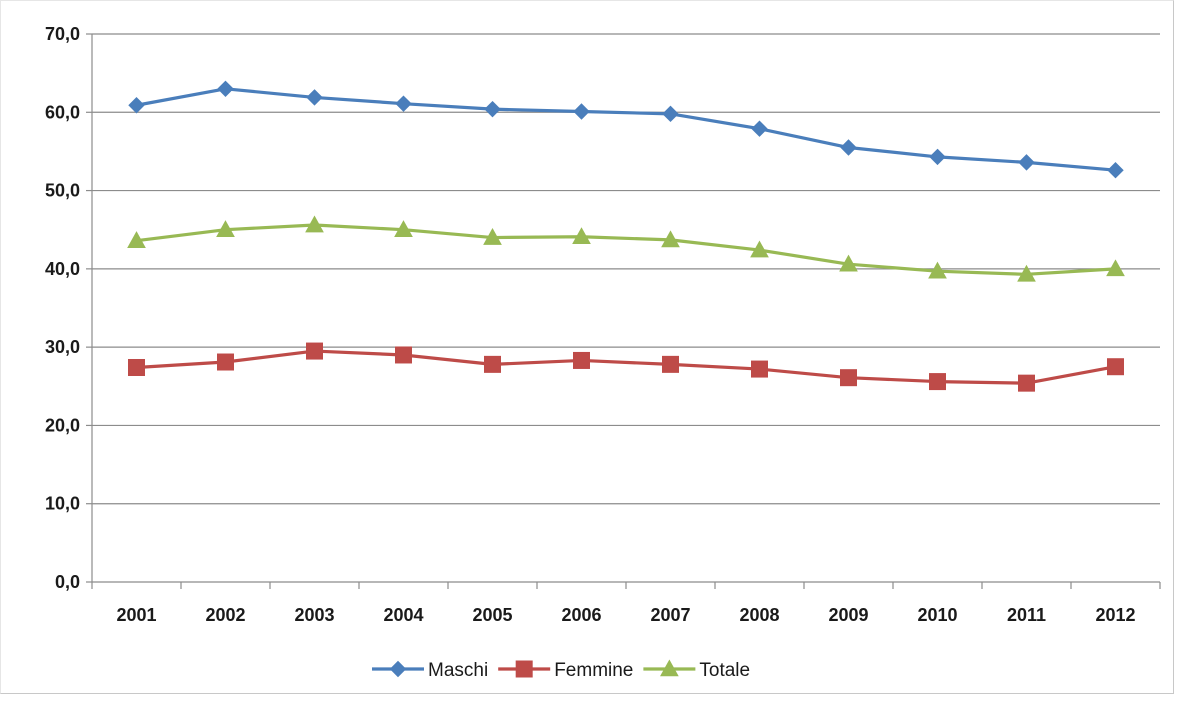 The width and height of the screenshot is (1184, 706). I want to click on legend: Maschi Femmine Totale, so click(561, 670).